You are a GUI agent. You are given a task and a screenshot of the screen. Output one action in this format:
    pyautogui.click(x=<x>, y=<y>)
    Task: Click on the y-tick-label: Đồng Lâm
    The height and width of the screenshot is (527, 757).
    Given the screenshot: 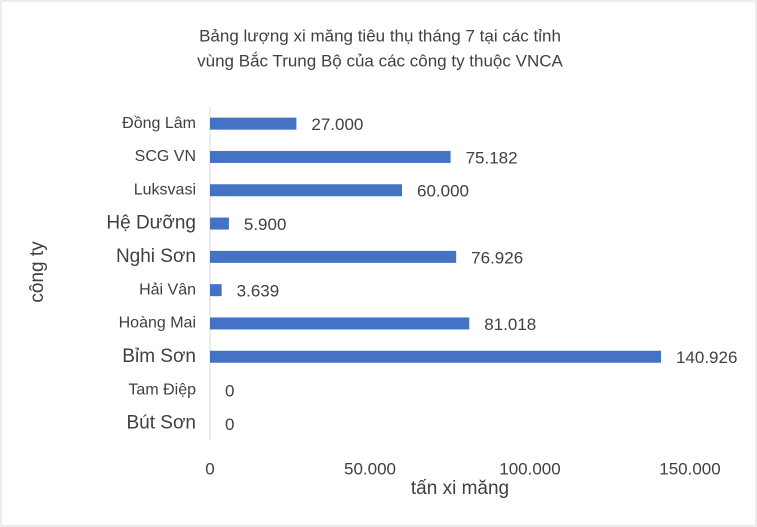 What is the action you would take?
    pyautogui.click(x=159, y=123)
    